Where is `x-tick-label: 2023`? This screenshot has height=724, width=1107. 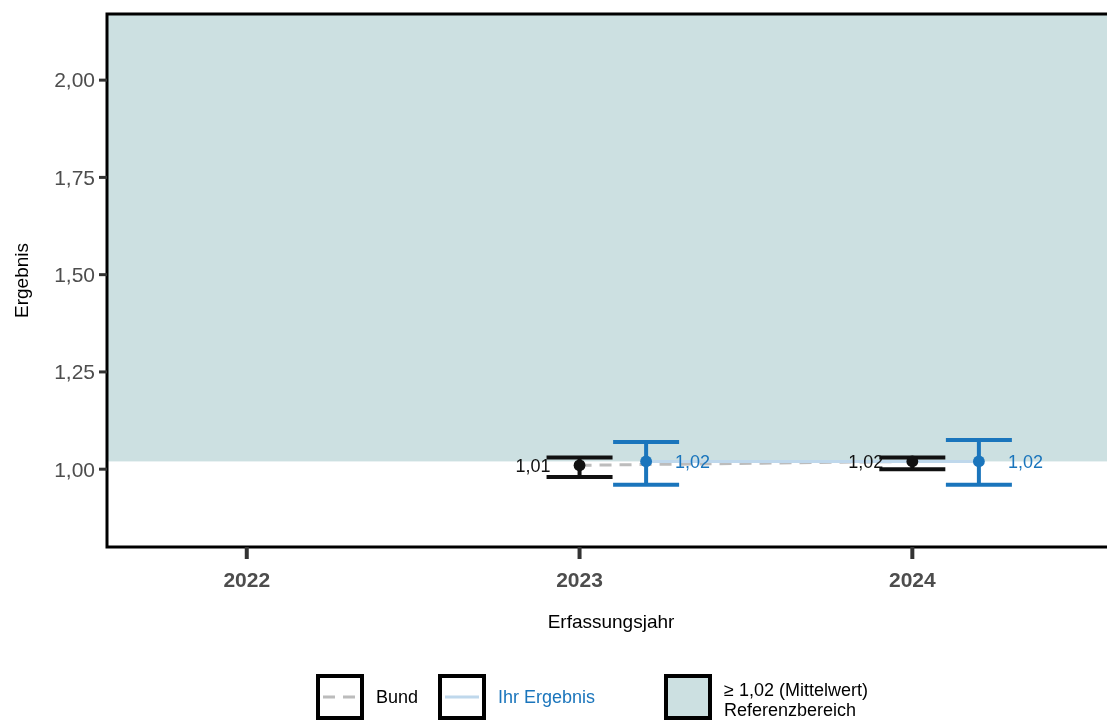 x-tick-label: 2023 is located at coordinates (579, 579).